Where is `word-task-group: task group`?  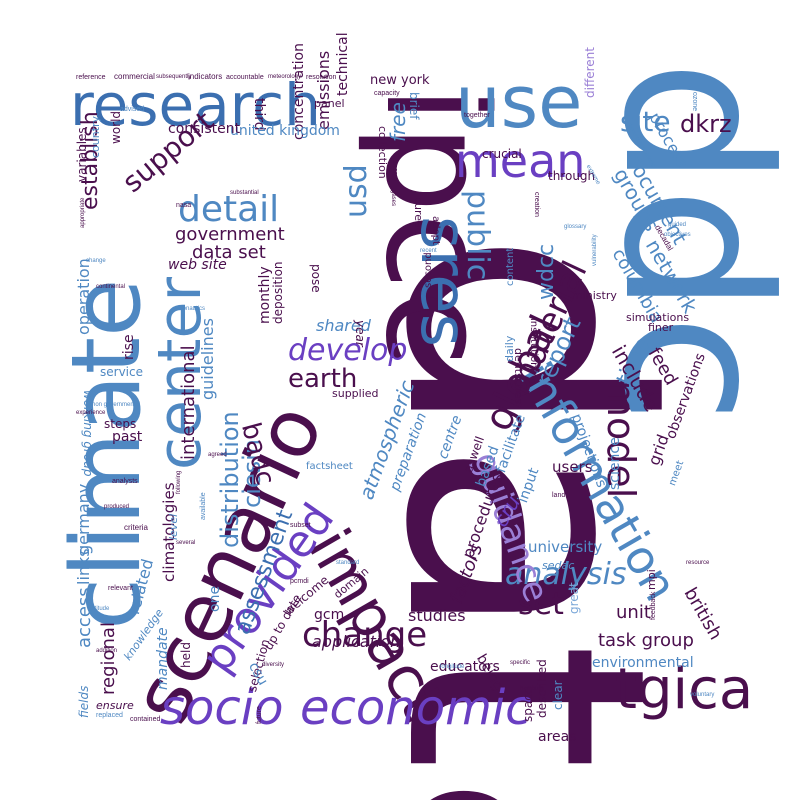 word-task-group: task group is located at coordinates (646, 640).